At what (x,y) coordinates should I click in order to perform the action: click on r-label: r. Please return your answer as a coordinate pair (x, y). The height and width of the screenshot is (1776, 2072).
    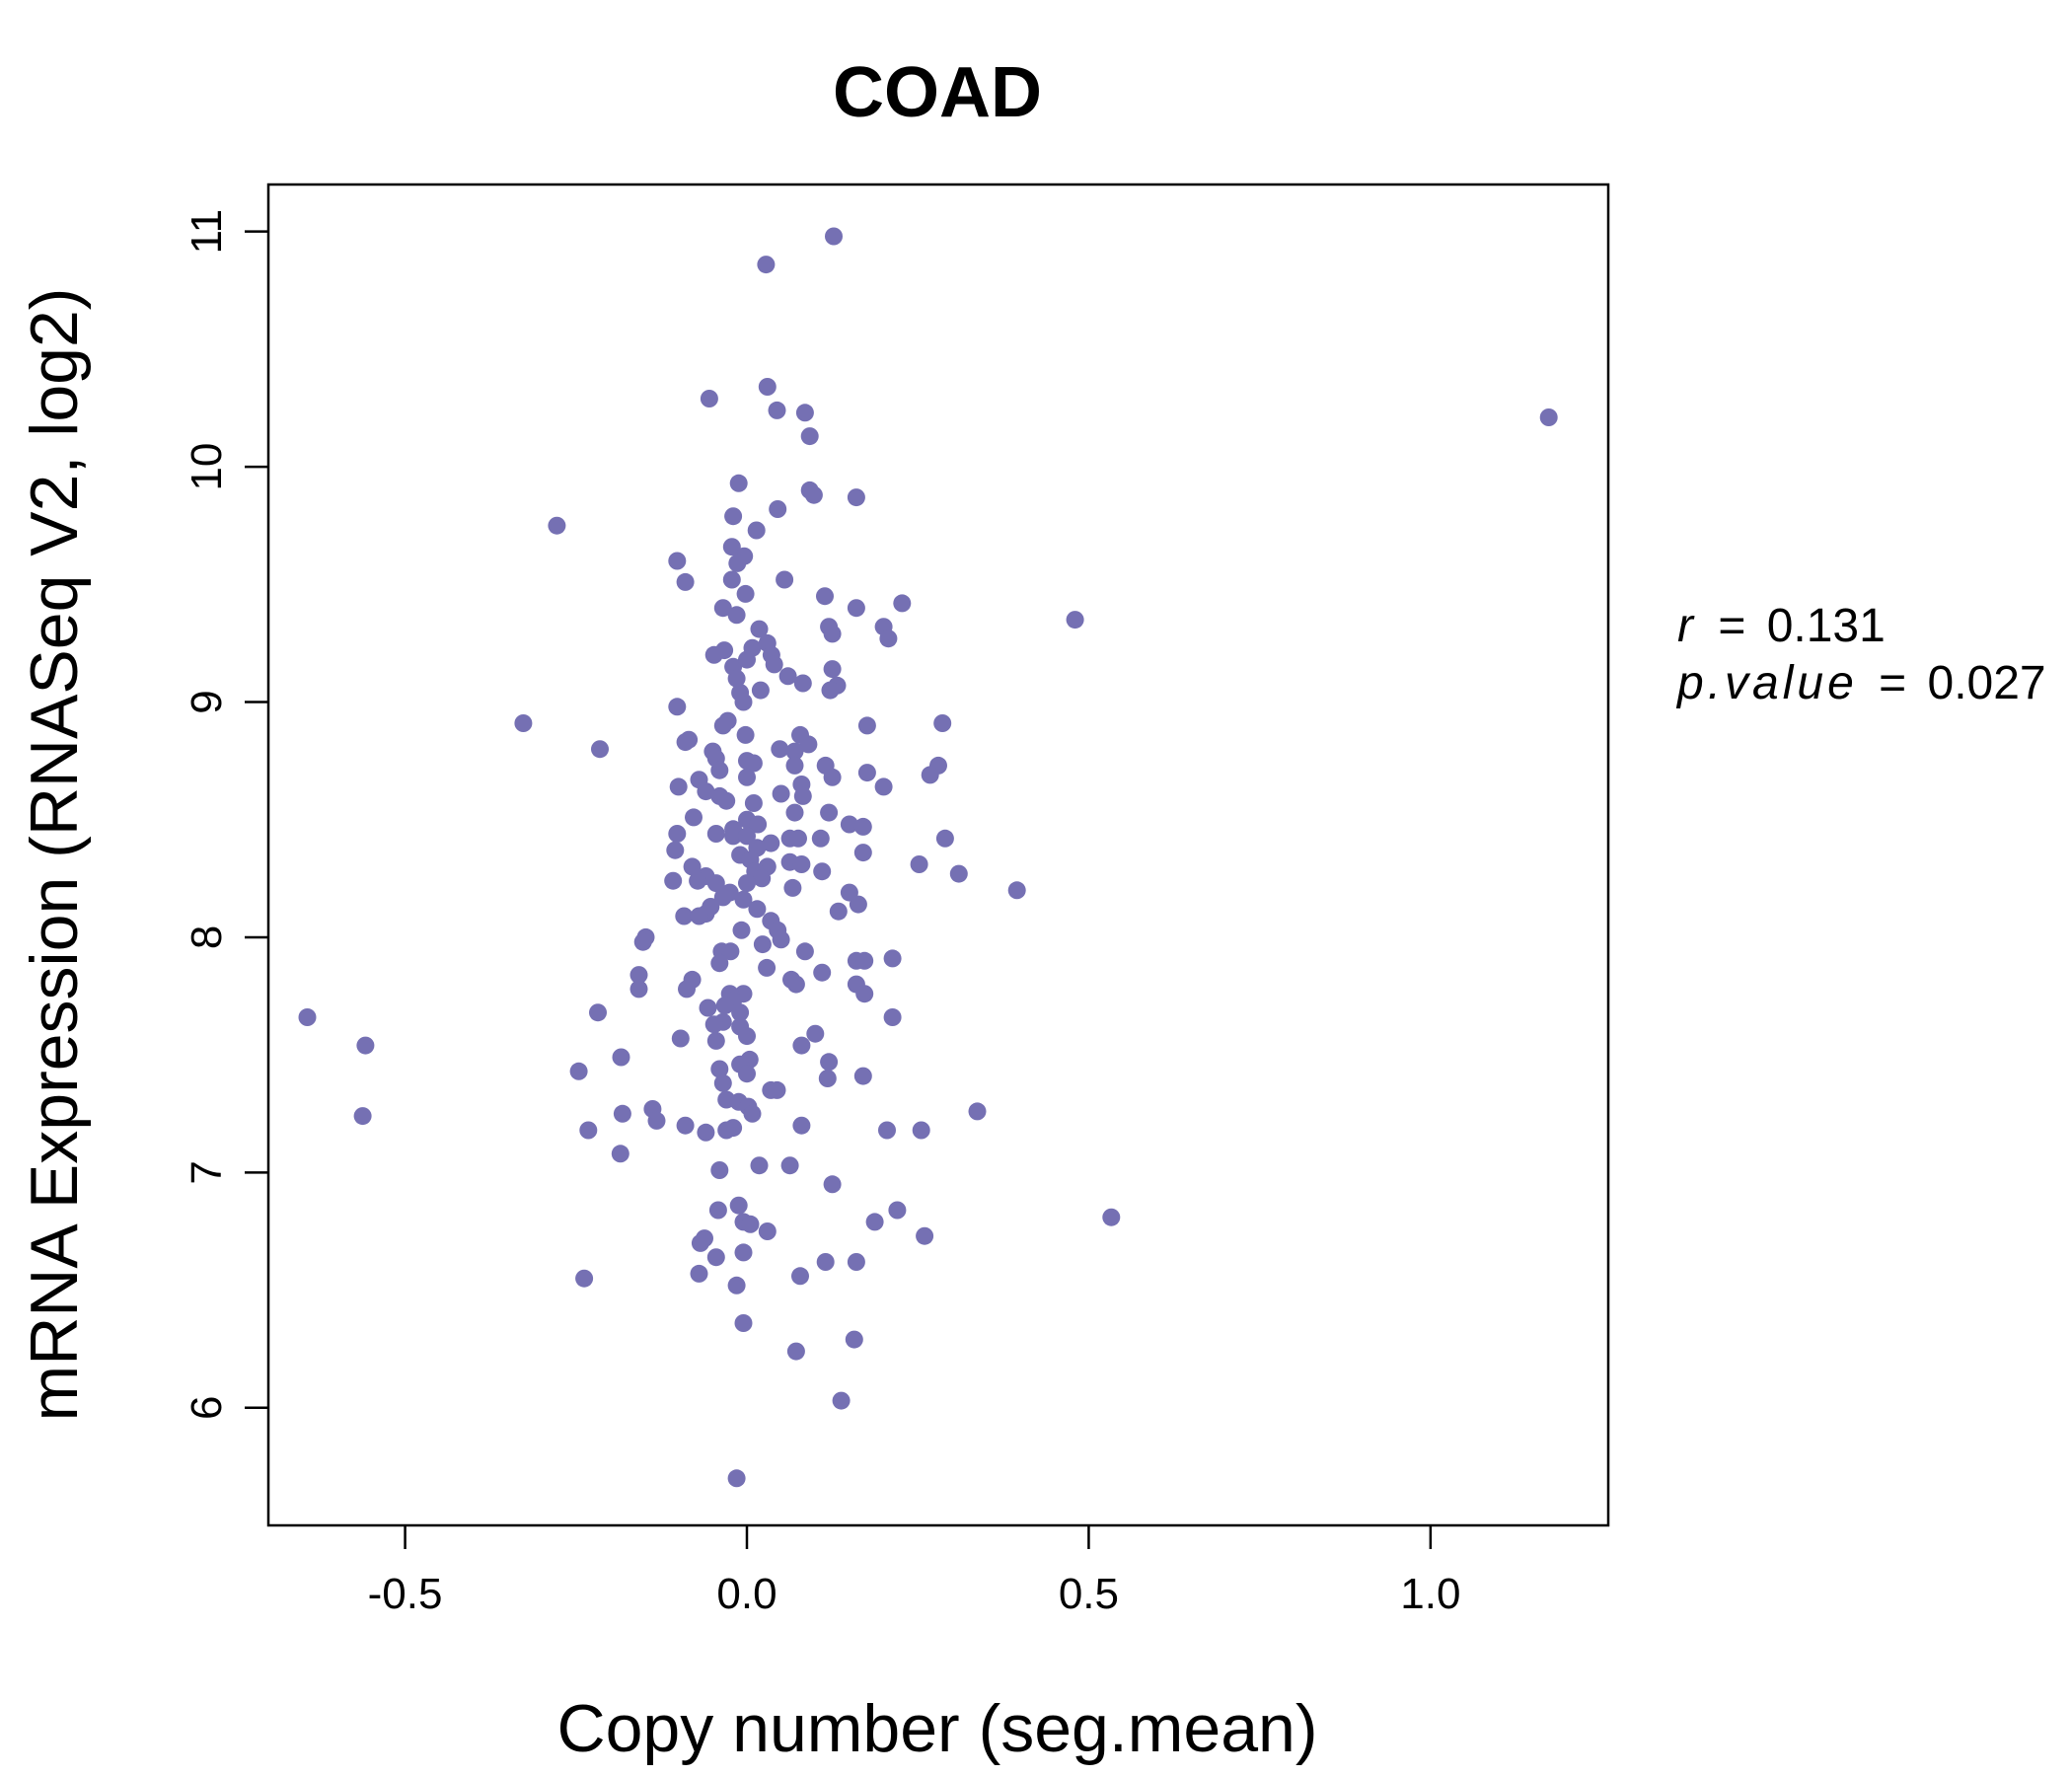
    Looking at the image, I should click on (1687, 626).